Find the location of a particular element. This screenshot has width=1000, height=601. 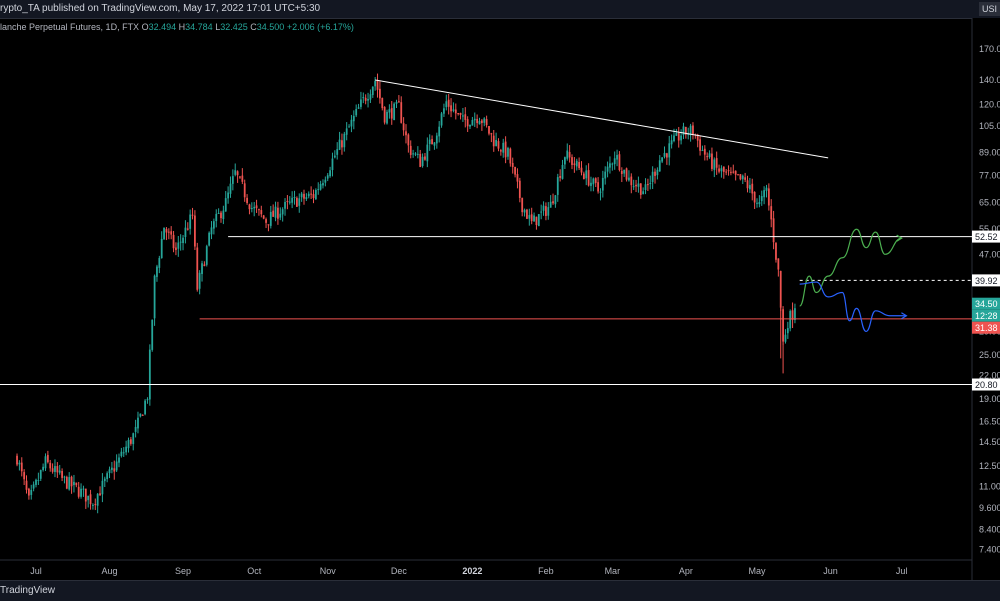

price-tick-label: 22.00 is located at coordinates (989, 376).